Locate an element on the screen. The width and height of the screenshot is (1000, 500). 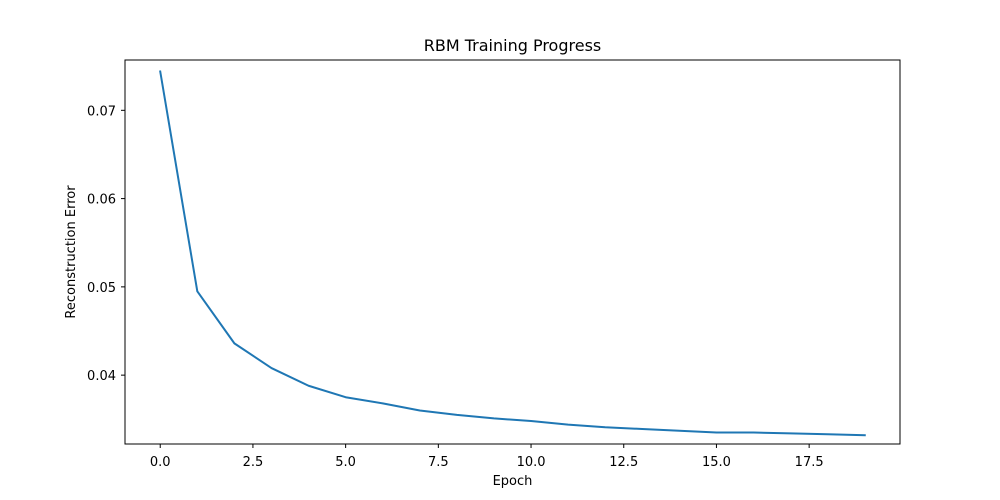
x-tick-label: 2.5 is located at coordinates (253, 462).